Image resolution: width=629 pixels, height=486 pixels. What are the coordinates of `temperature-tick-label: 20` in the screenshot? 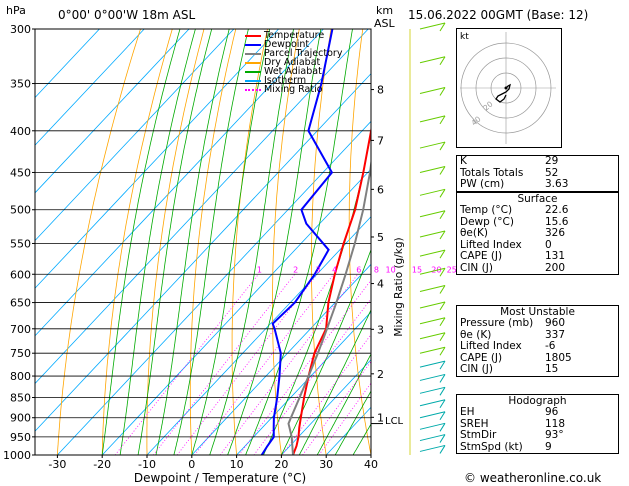 It's located at (281, 464).